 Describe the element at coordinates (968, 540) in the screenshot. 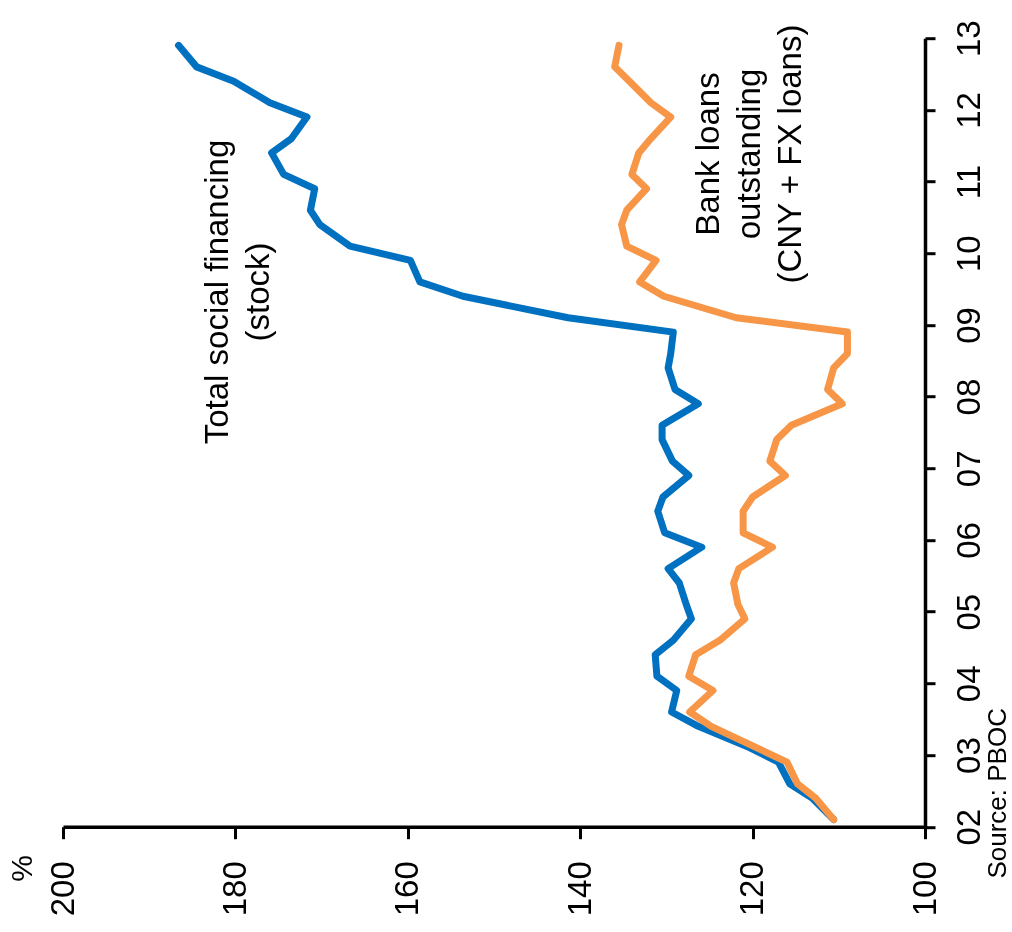

I see `y-tick-label: 06` at that location.